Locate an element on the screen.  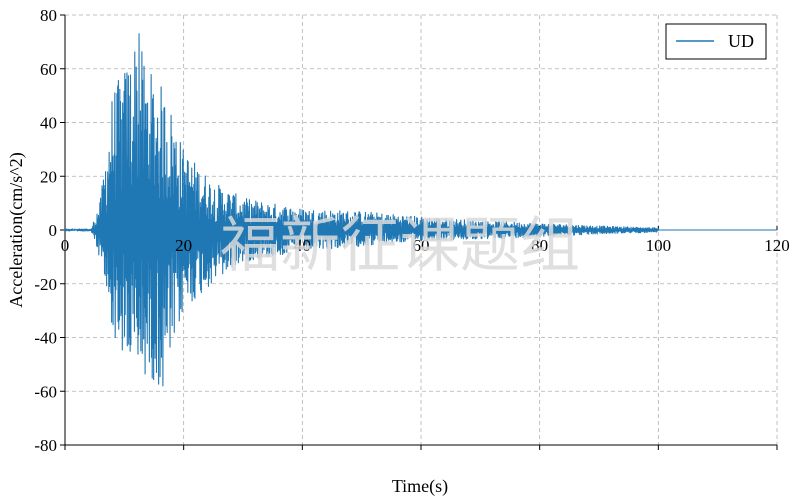
y-tick-label: 40 is located at coordinates (48, 123).